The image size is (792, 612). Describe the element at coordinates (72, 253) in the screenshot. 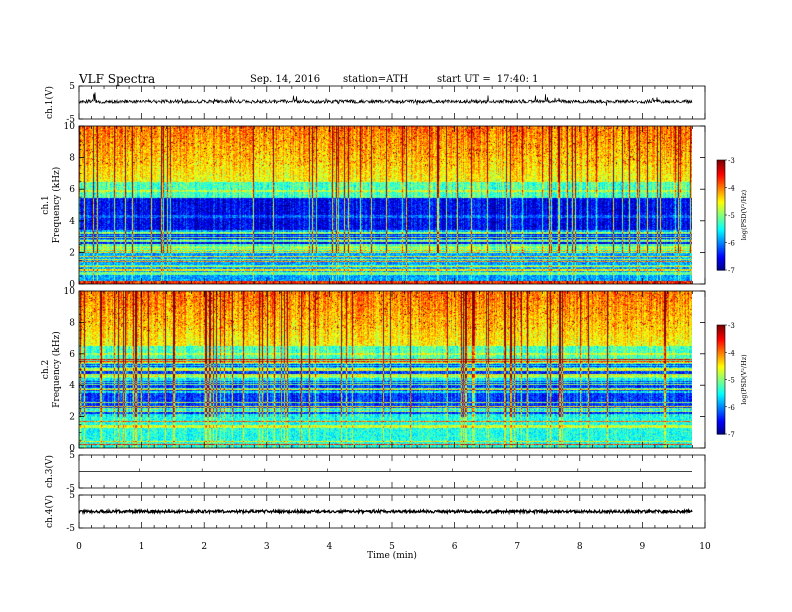

I see `ch1-spectrogram-ytick-label: 2` at that location.